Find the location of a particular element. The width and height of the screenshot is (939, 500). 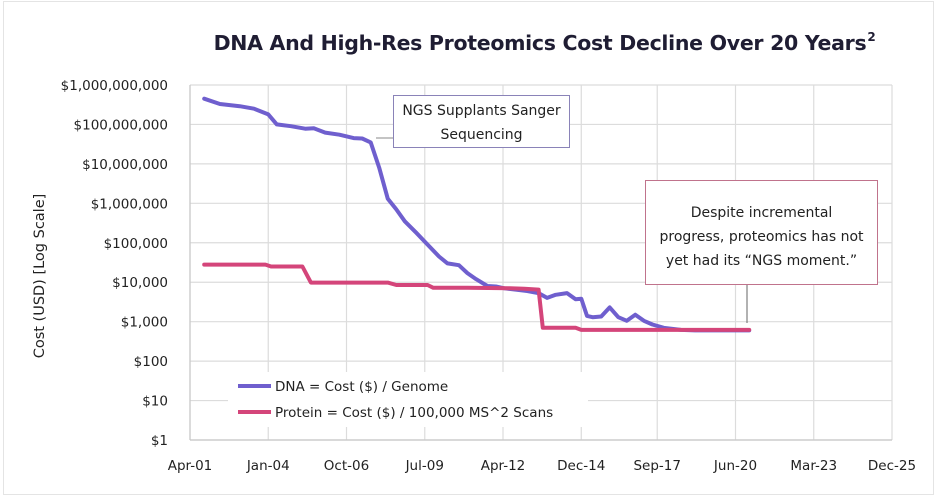

x-tick-label: Jul-09 is located at coordinates (424, 466).